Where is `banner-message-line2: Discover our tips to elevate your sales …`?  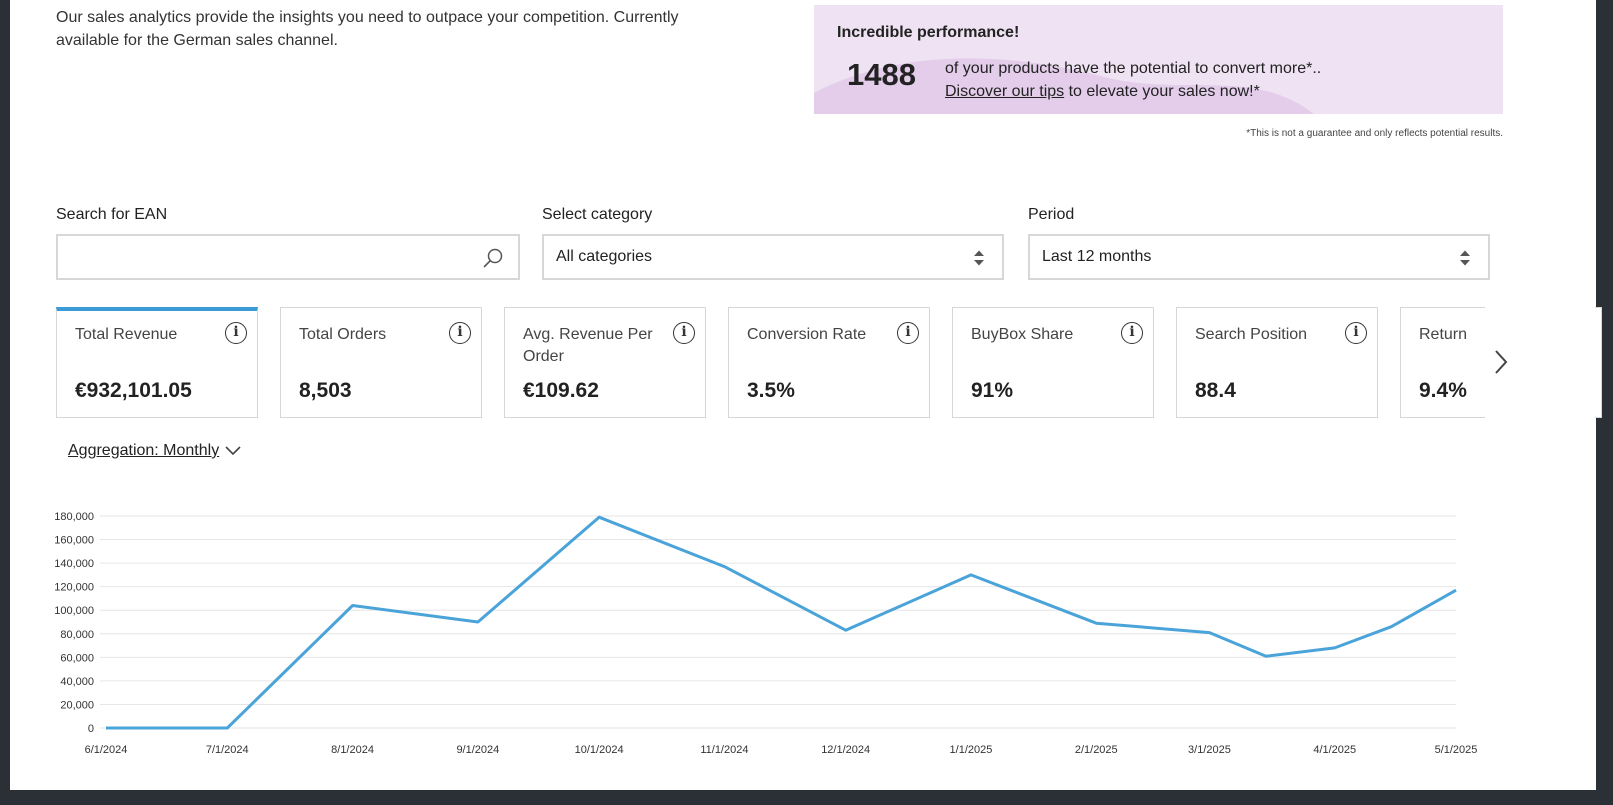 banner-message-line2: Discover our tips to elevate your sales … is located at coordinates (1133, 91).